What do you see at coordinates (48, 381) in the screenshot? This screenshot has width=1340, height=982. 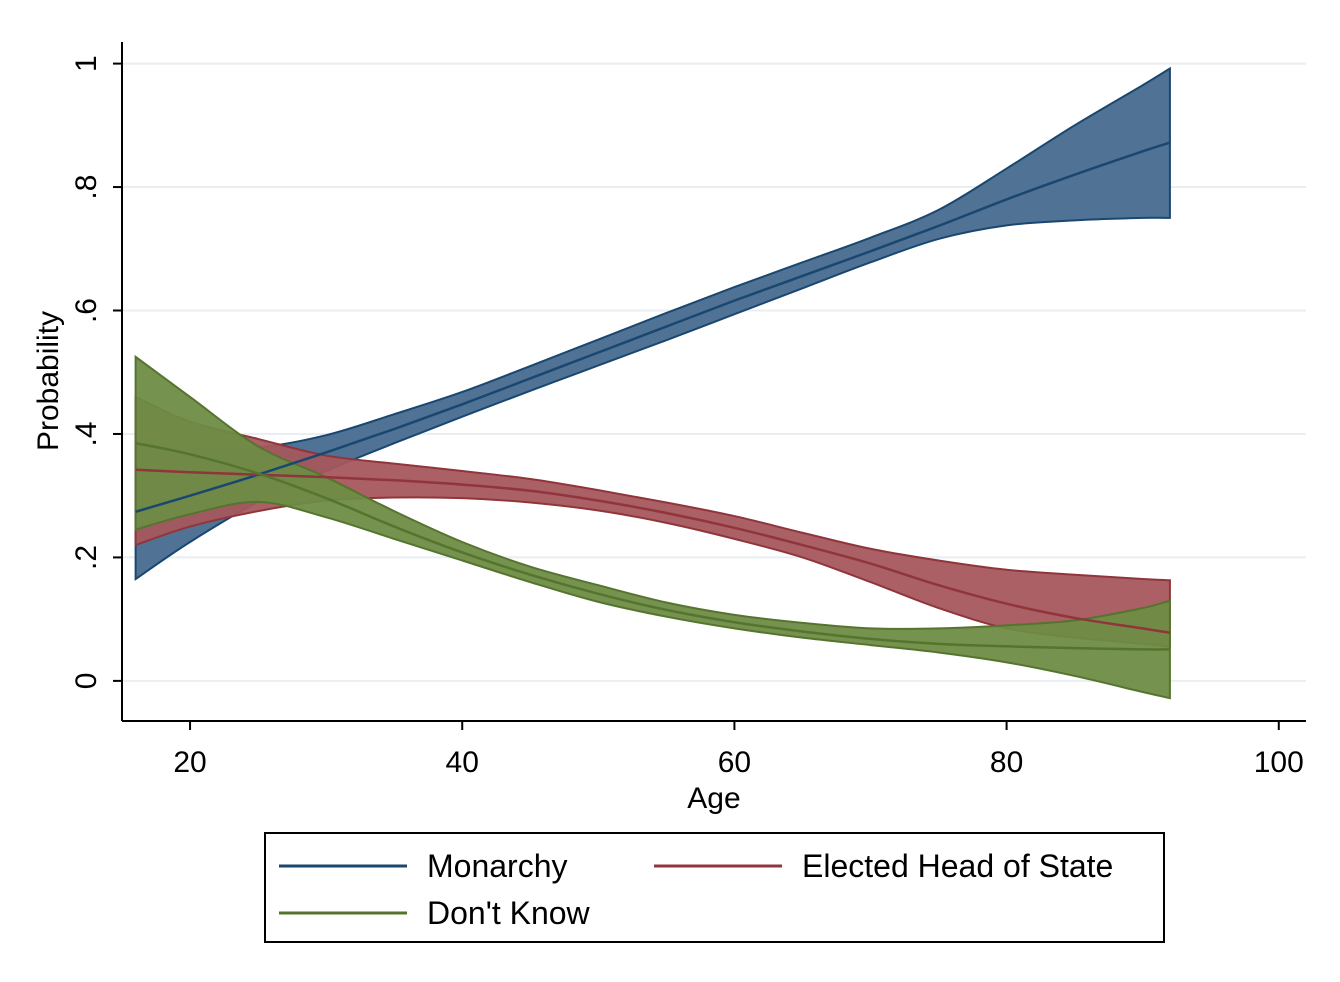 I see `y-axis-title: Probability` at bounding box center [48, 381].